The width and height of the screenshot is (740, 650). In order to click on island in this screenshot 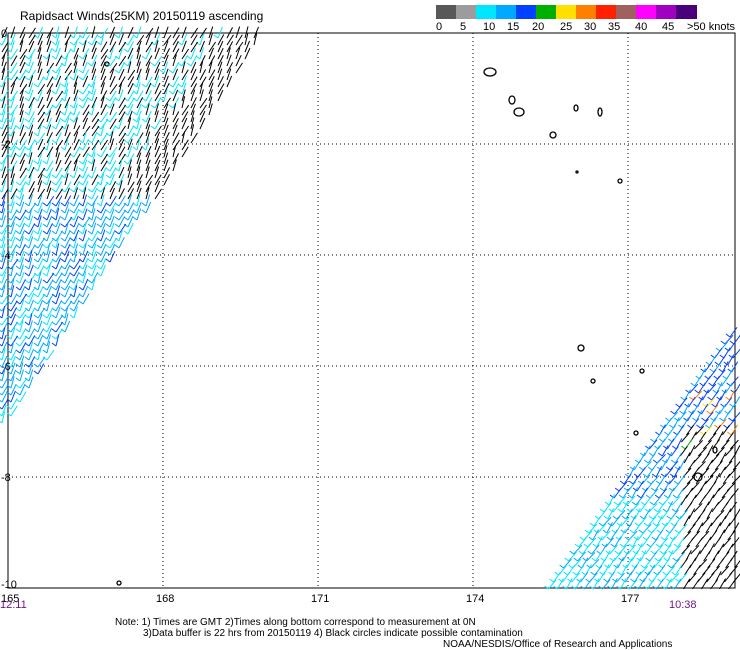, I will do `click(600, 112)`.